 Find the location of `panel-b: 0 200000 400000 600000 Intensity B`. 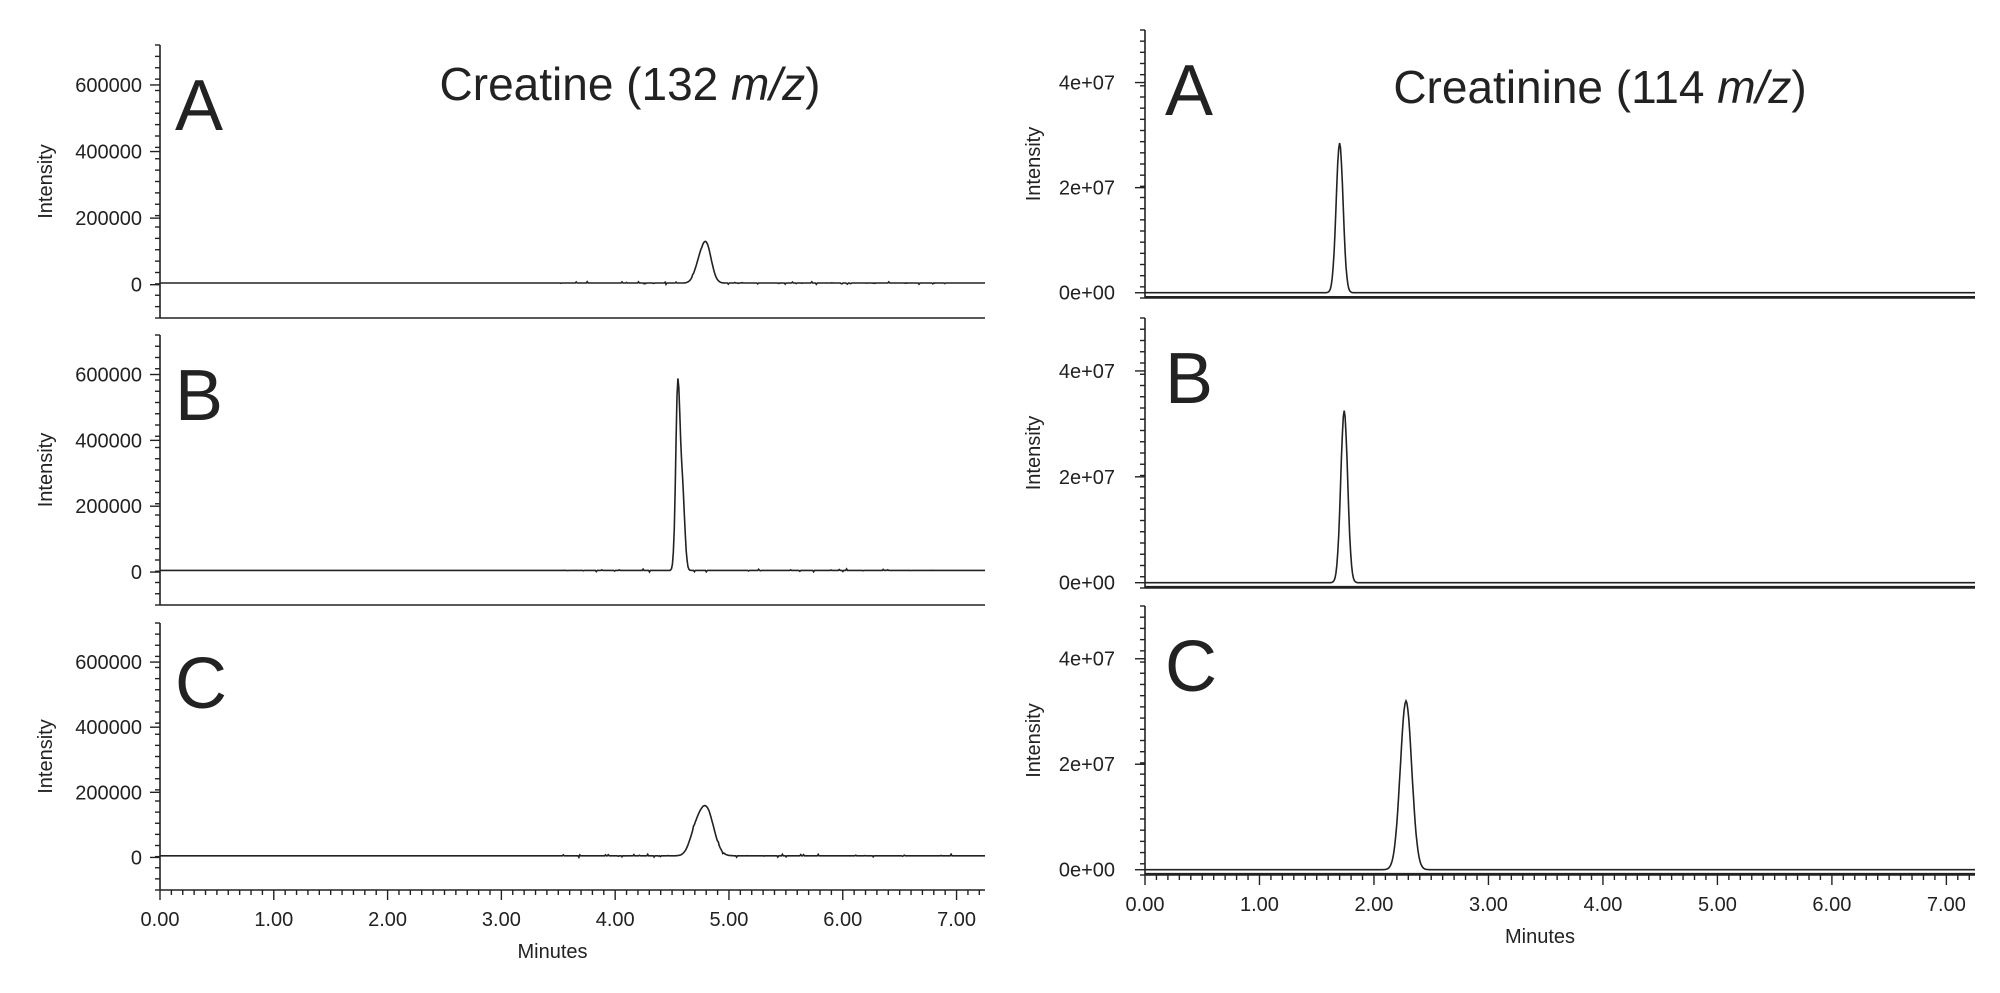

panel-b: 0 200000 400000 600000 Intensity B is located at coordinates (510, 470).